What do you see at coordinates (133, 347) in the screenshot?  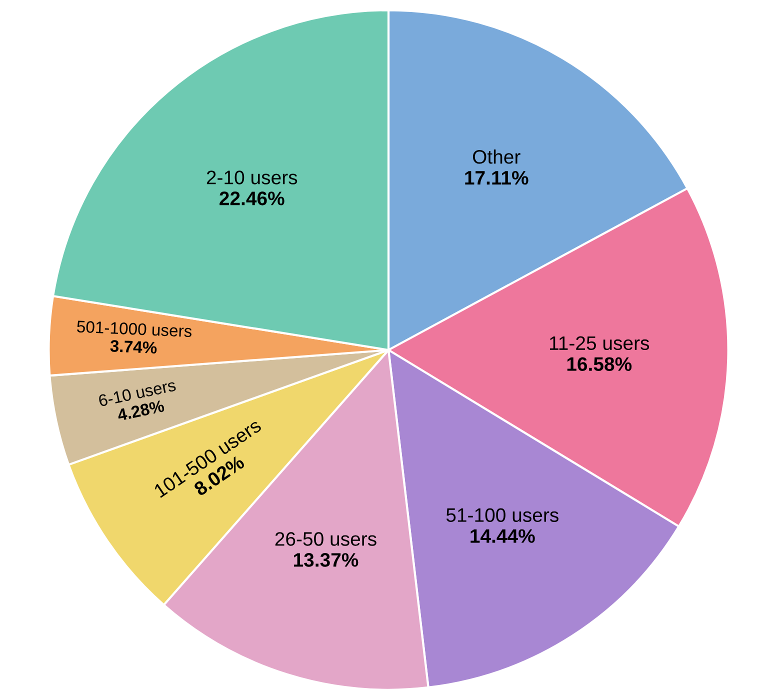 I see `data-label: 3.74%` at bounding box center [133, 347].